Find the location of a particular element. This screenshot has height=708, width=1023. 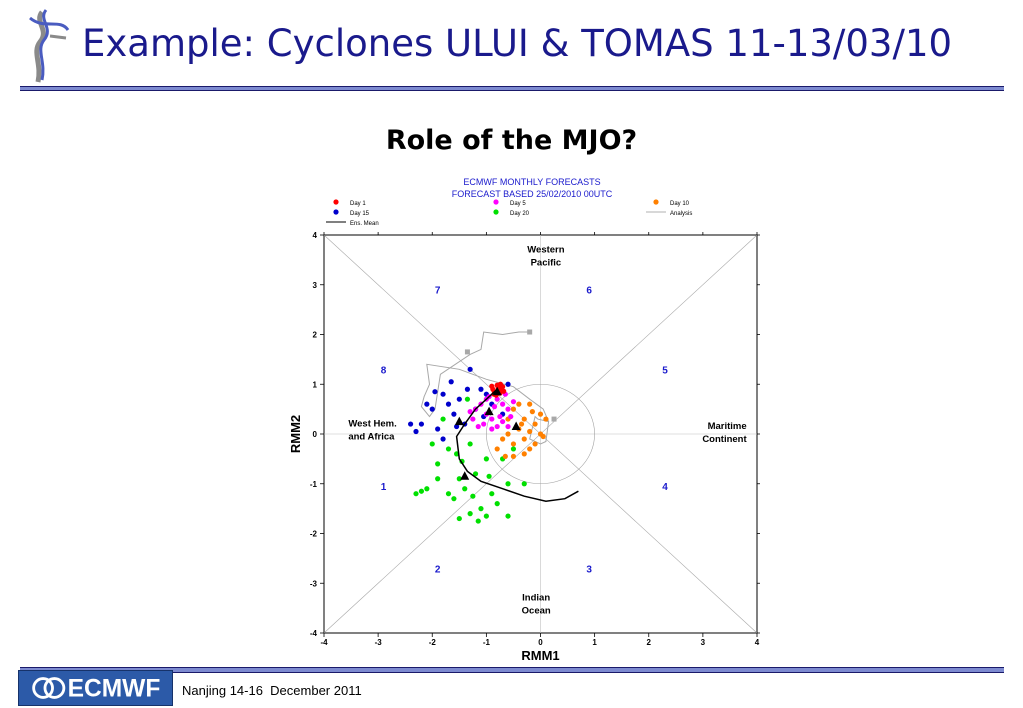

y-axis-label: RMM2 is located at coordinates (295, 434).